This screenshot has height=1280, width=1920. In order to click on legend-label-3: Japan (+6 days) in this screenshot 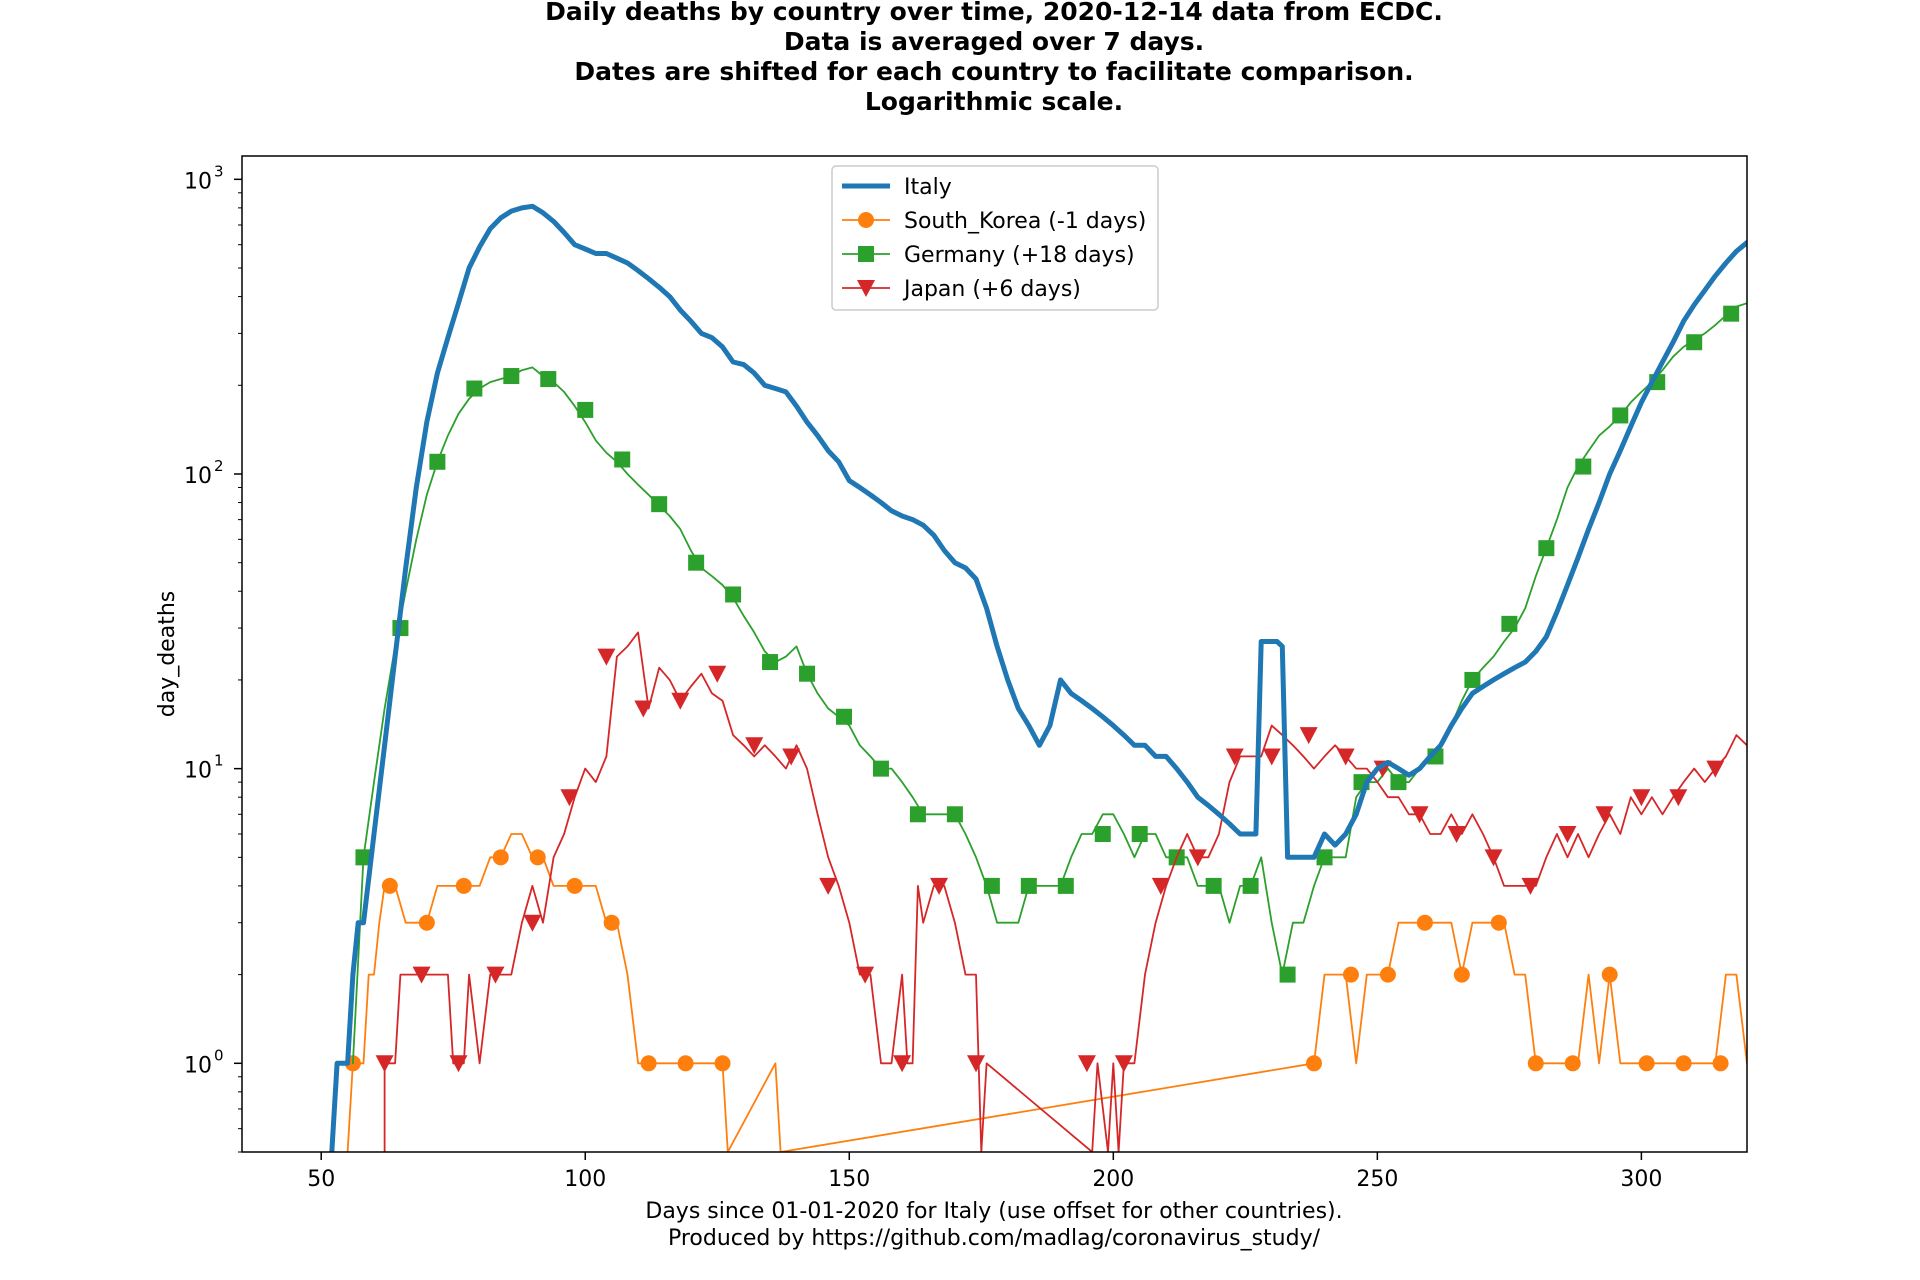, I will do `click(991, 289)`.